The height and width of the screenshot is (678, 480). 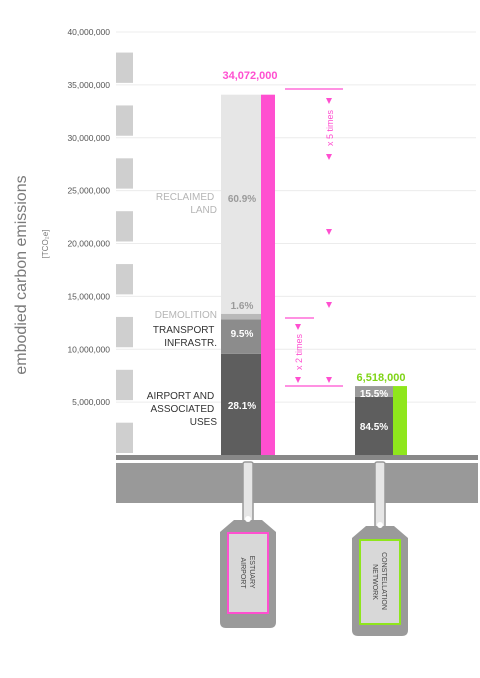 What do you see at coordinates (88, 191) in the screenshot?
I see `y-tick-label: 25,000,000` at bounding box center [88, 191].